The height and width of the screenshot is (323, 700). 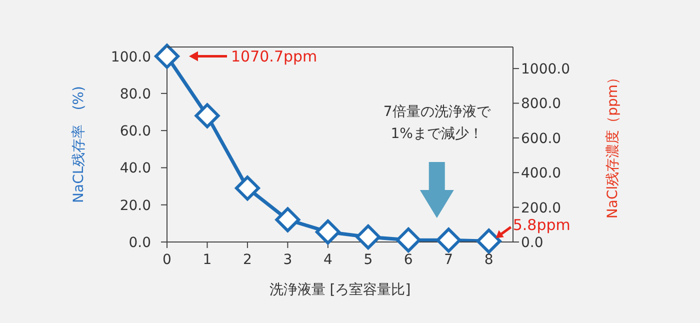 What do you see at coordinates (135, 168) in the screenshot?
I see `y-tick-label: 40.0` at bounding box center [135, 168].